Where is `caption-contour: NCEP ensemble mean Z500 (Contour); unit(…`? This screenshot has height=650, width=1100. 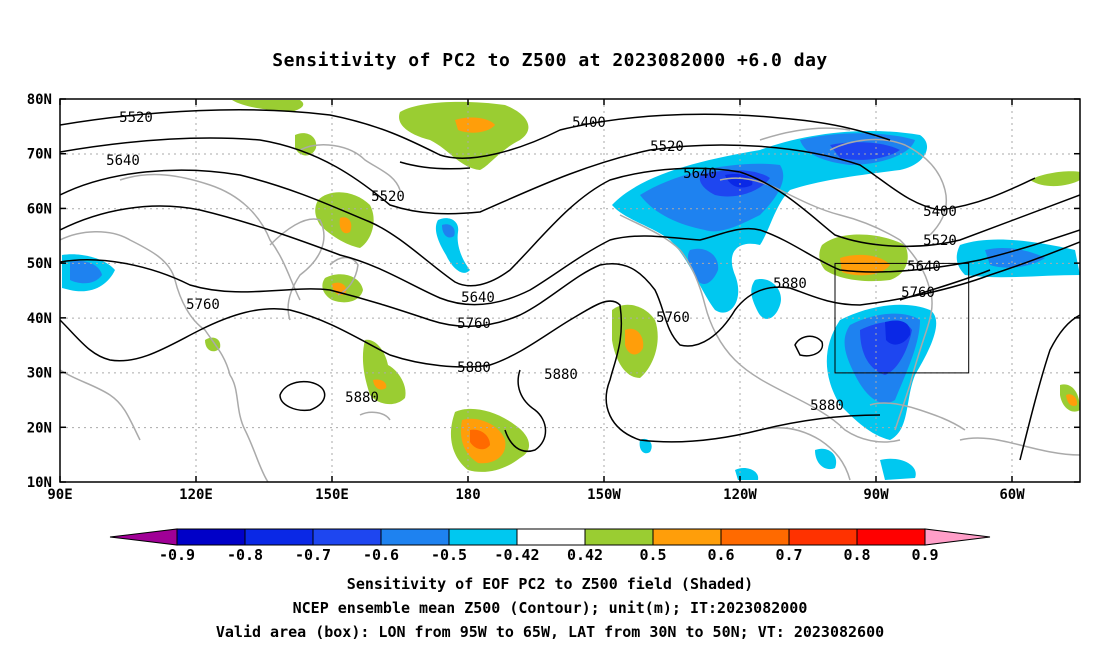 caption-contour: NCEP ensemble mean Z500 (Contour); unit(… is located at coordinates (550, 608).